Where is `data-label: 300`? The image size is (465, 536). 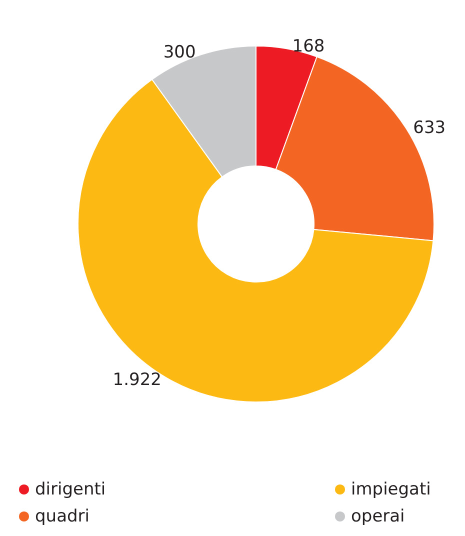 data-label: 300 is located at coordinates (179, 52).